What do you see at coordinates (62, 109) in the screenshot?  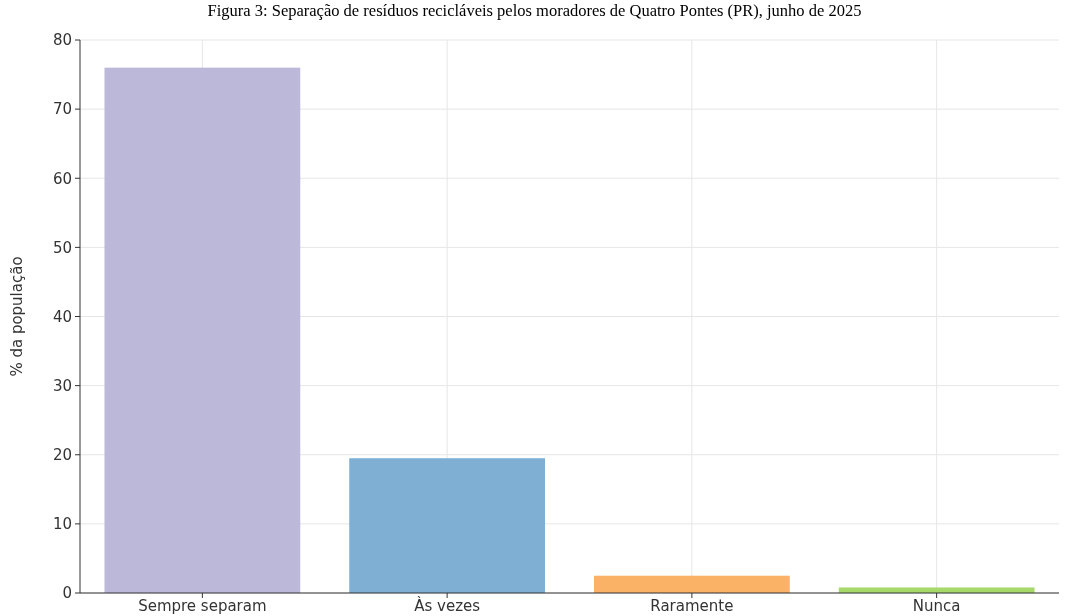 I see `y-tick-label: 70` at bounding box center [62, 109].